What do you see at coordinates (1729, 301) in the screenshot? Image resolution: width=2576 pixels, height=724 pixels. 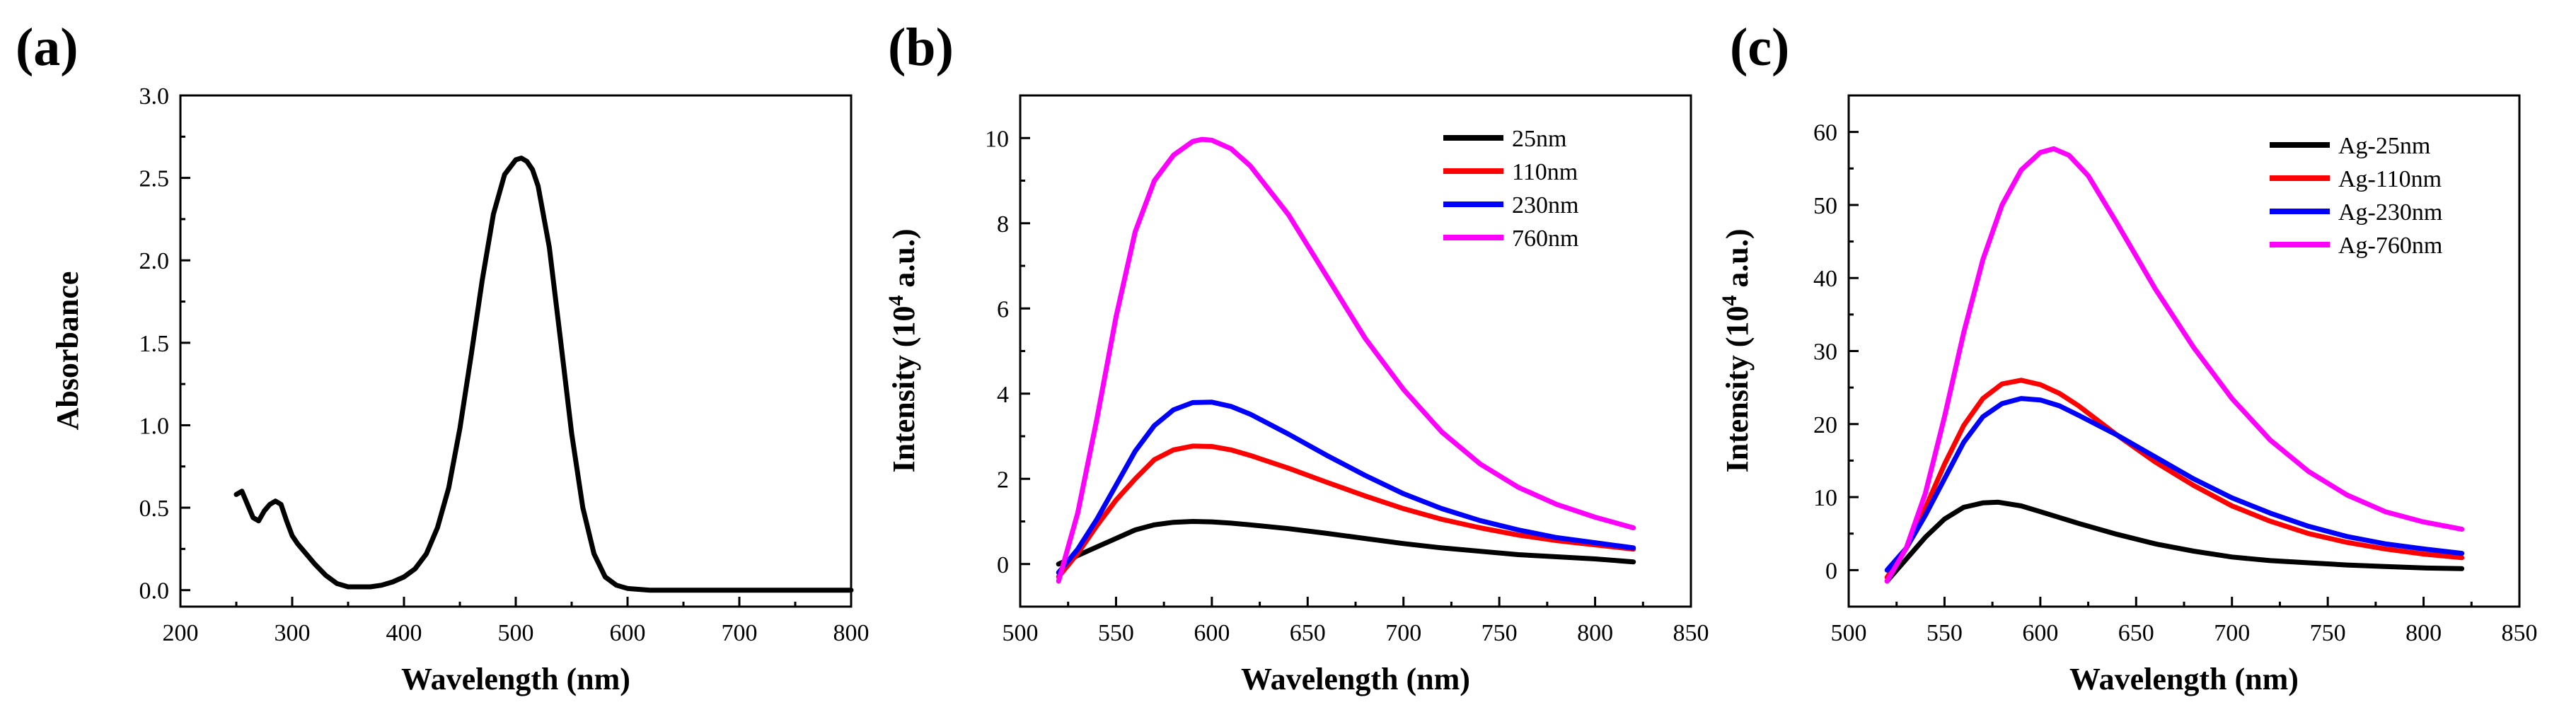 I see `panel-c-y-axis-label-exponent: 4` at bounding box center [1729, 301].